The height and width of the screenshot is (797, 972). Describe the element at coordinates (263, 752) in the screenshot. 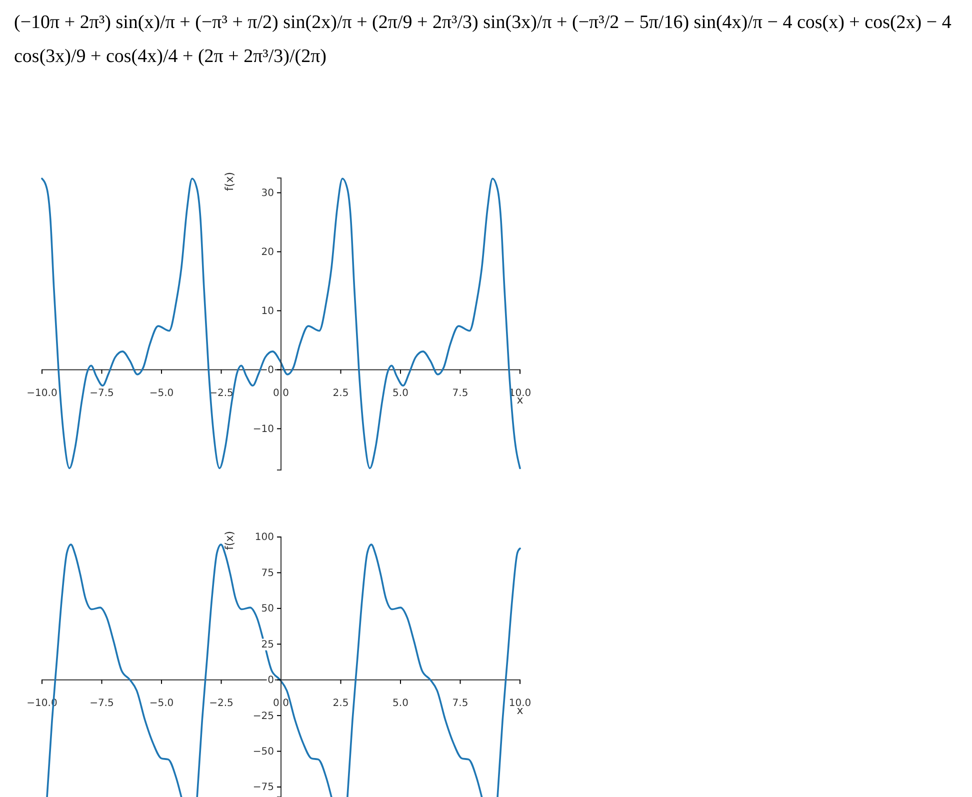

I see `y-tick-label: −50` at that location.